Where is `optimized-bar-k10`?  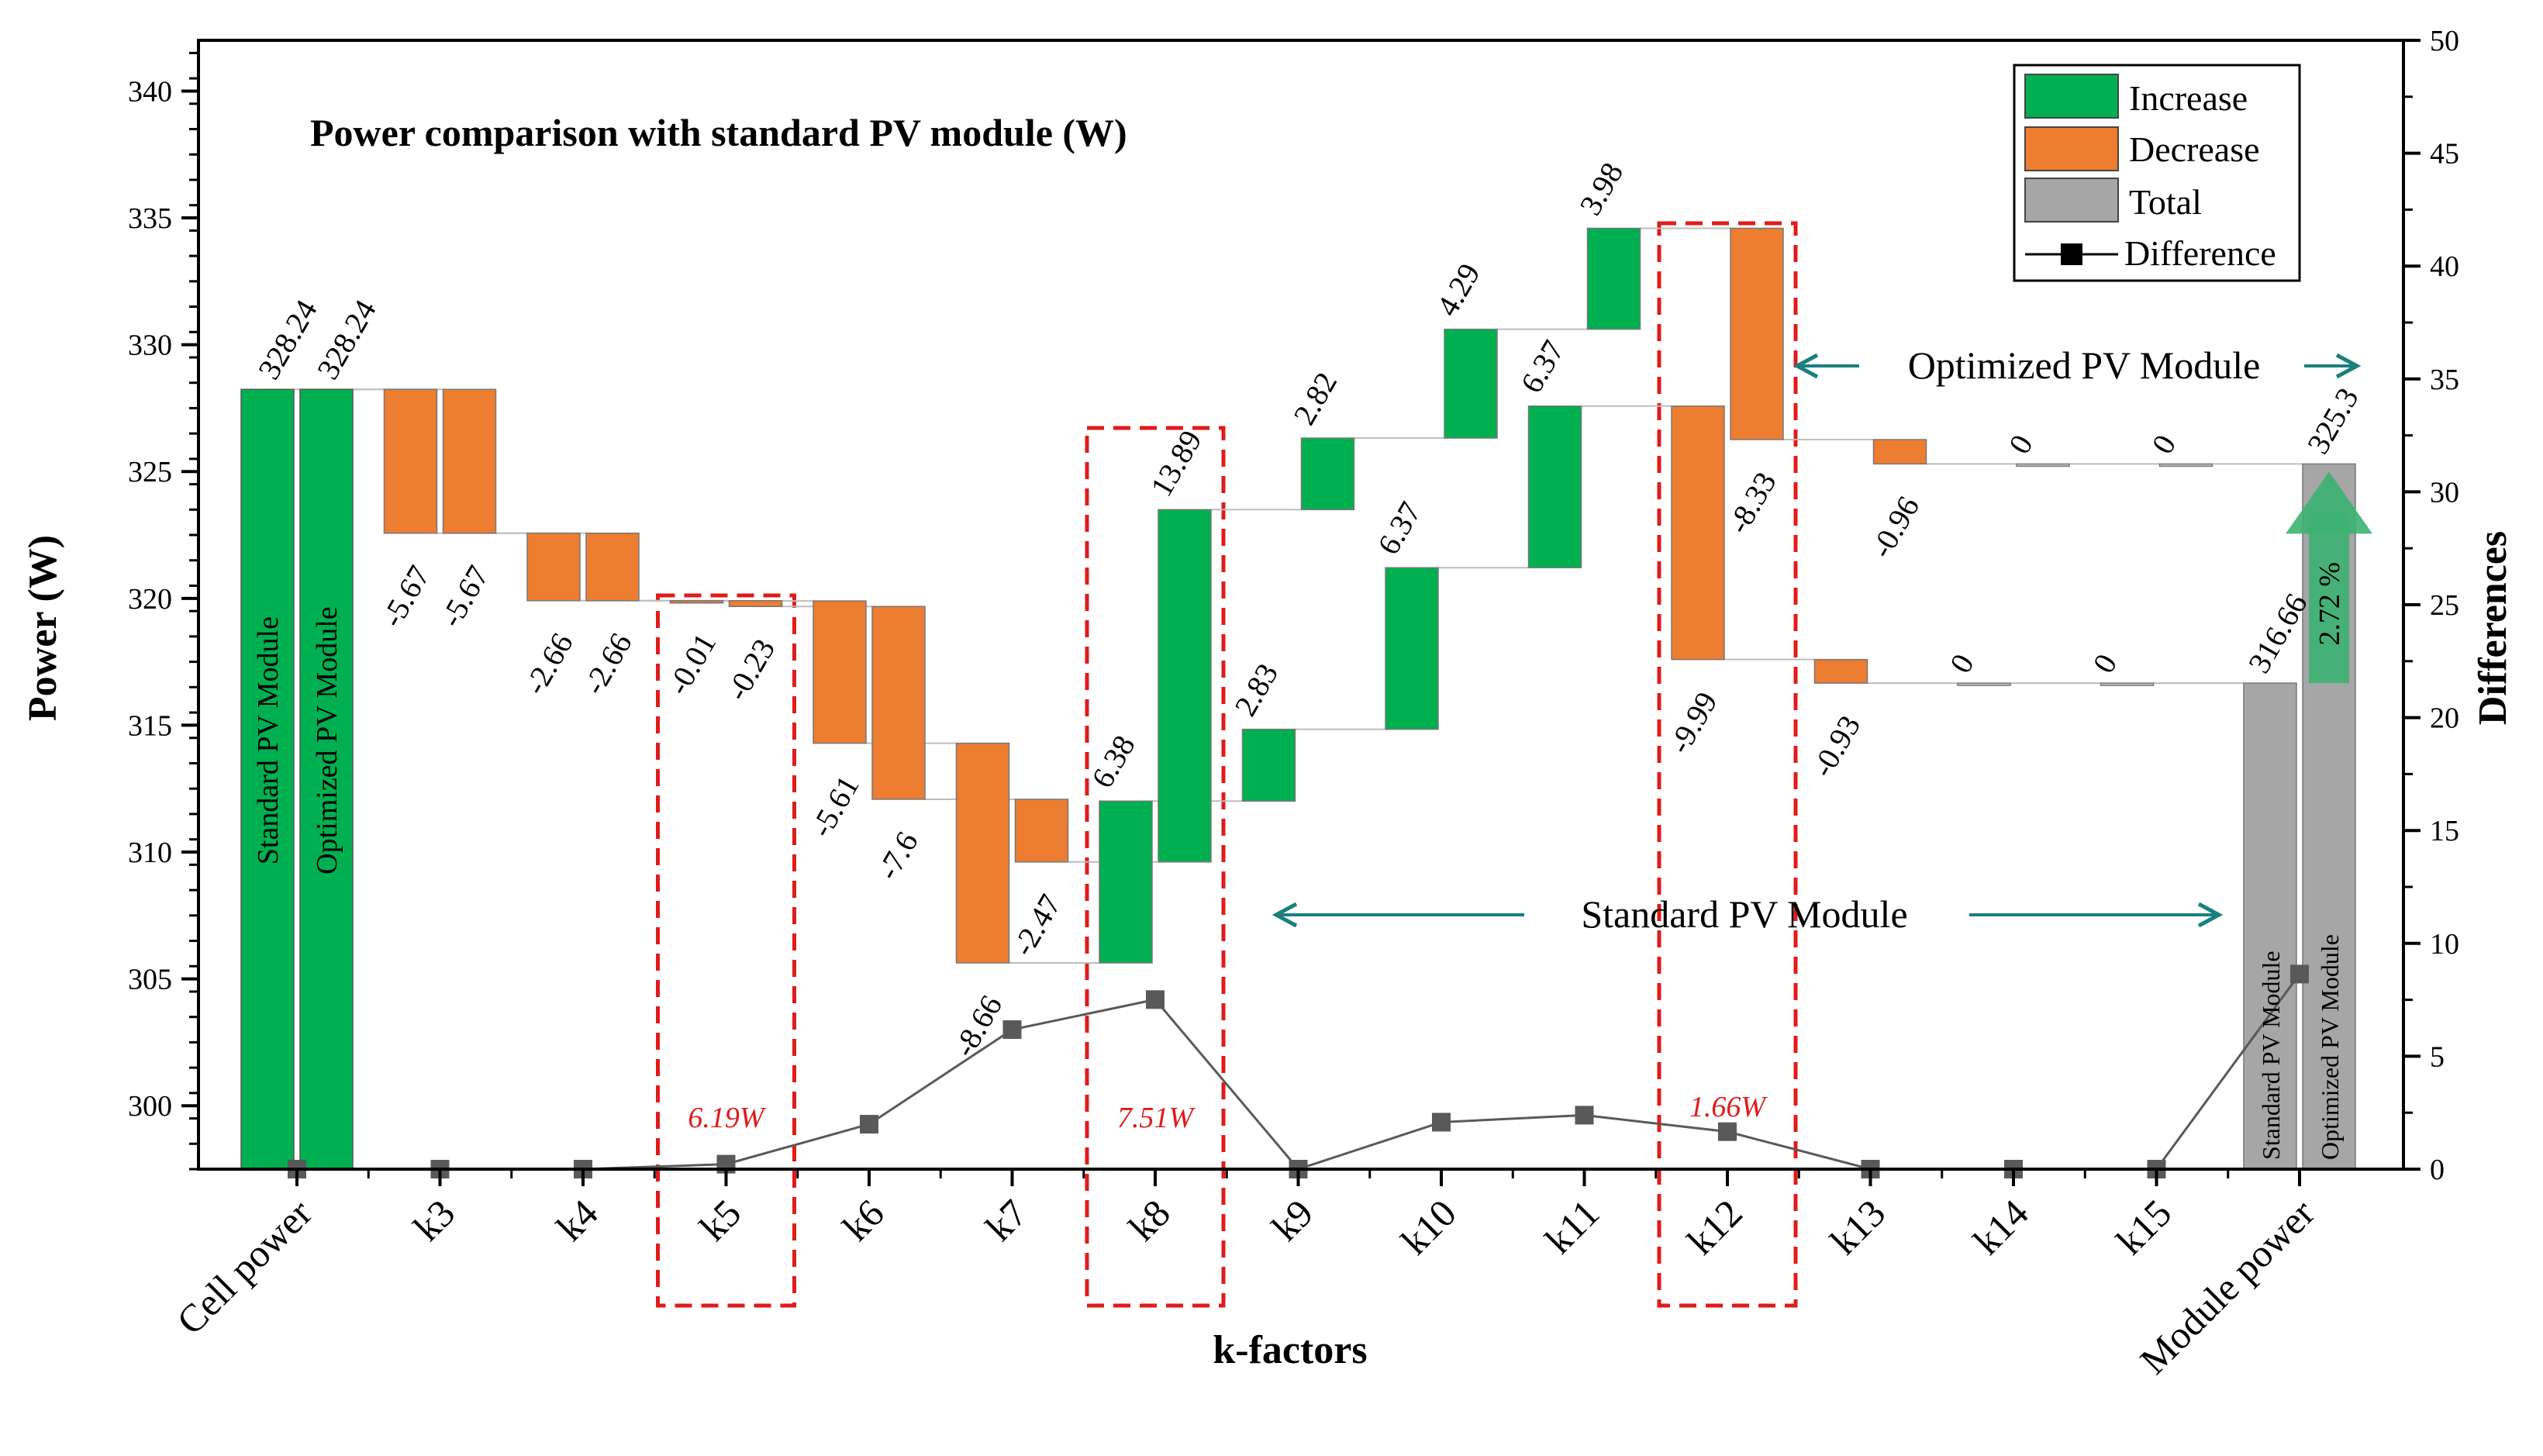 optimized-bar-k10 is located at coordinates (1471, 383).